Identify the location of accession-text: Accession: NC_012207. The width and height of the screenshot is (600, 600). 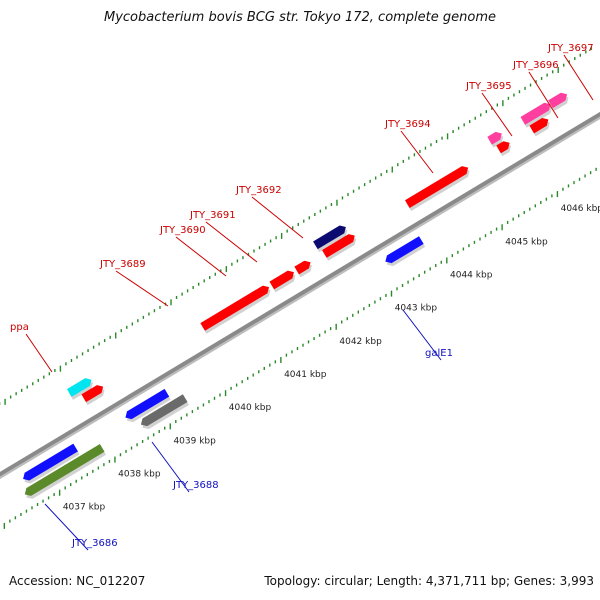
(77, 581).